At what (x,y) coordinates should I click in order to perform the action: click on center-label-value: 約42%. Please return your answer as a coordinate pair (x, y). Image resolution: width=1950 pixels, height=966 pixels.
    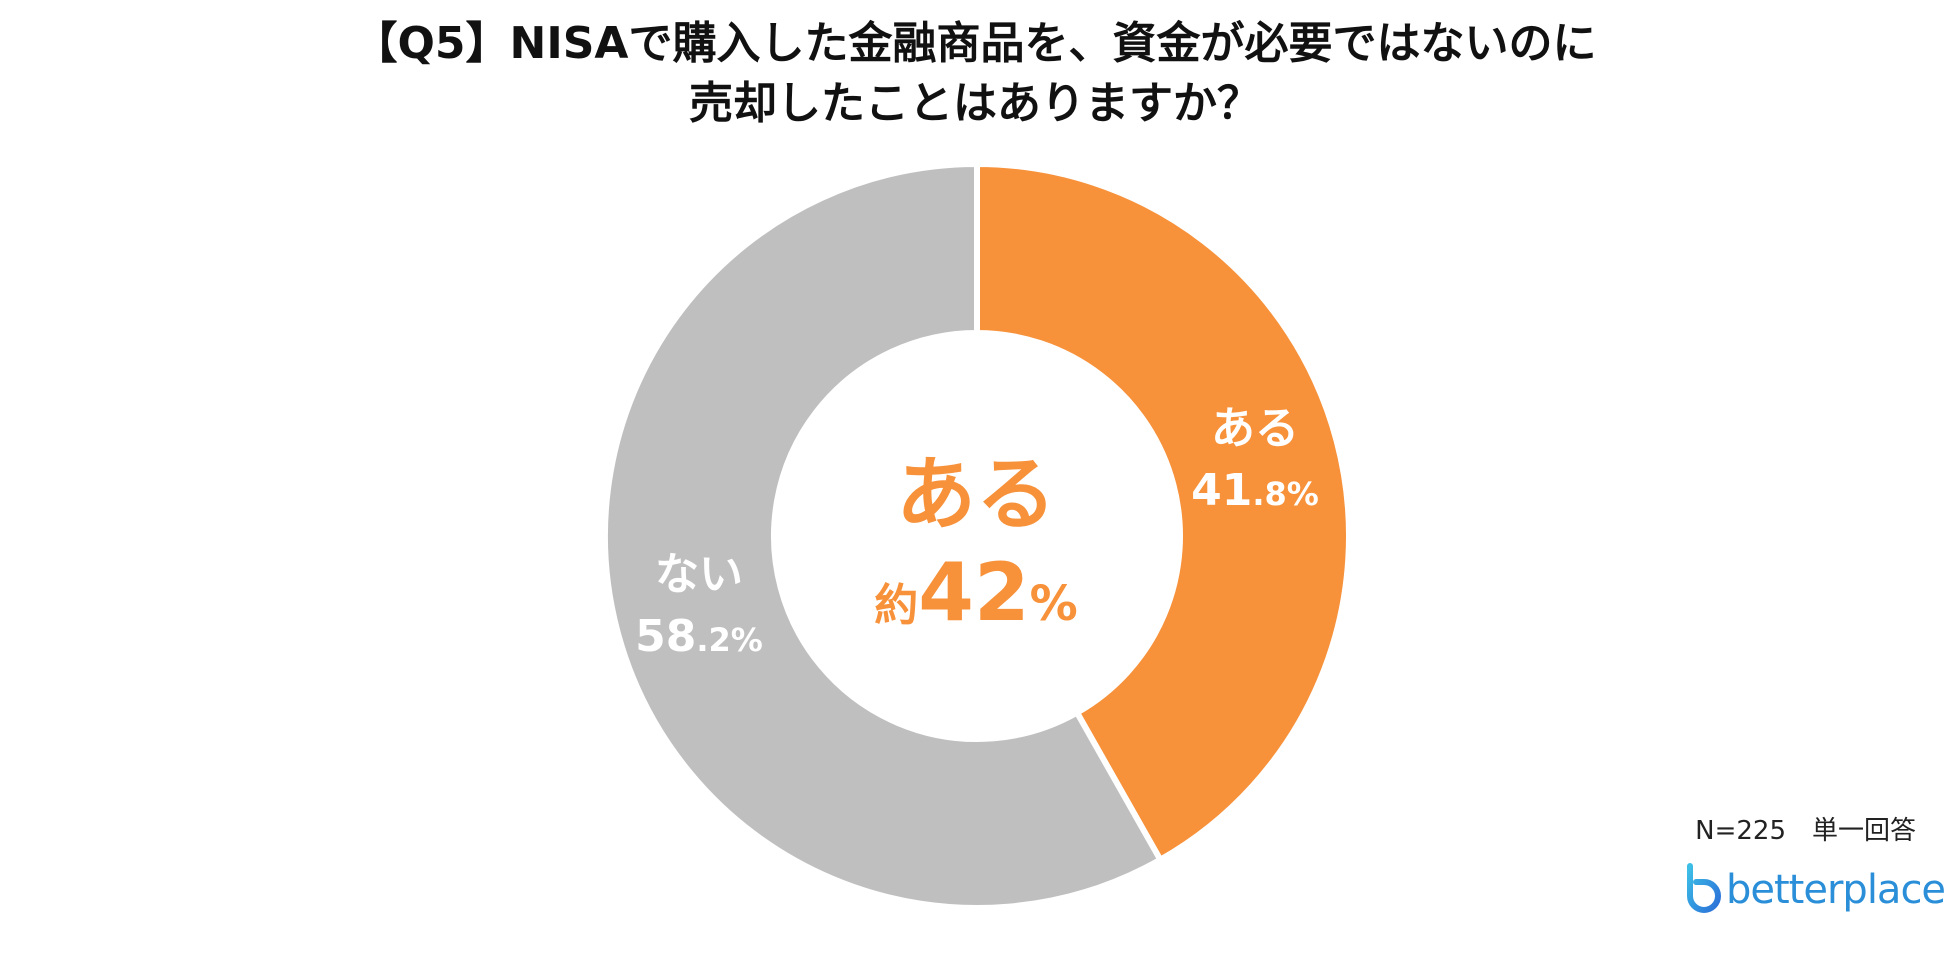
    Looking at the image, I should click on (976, 604).